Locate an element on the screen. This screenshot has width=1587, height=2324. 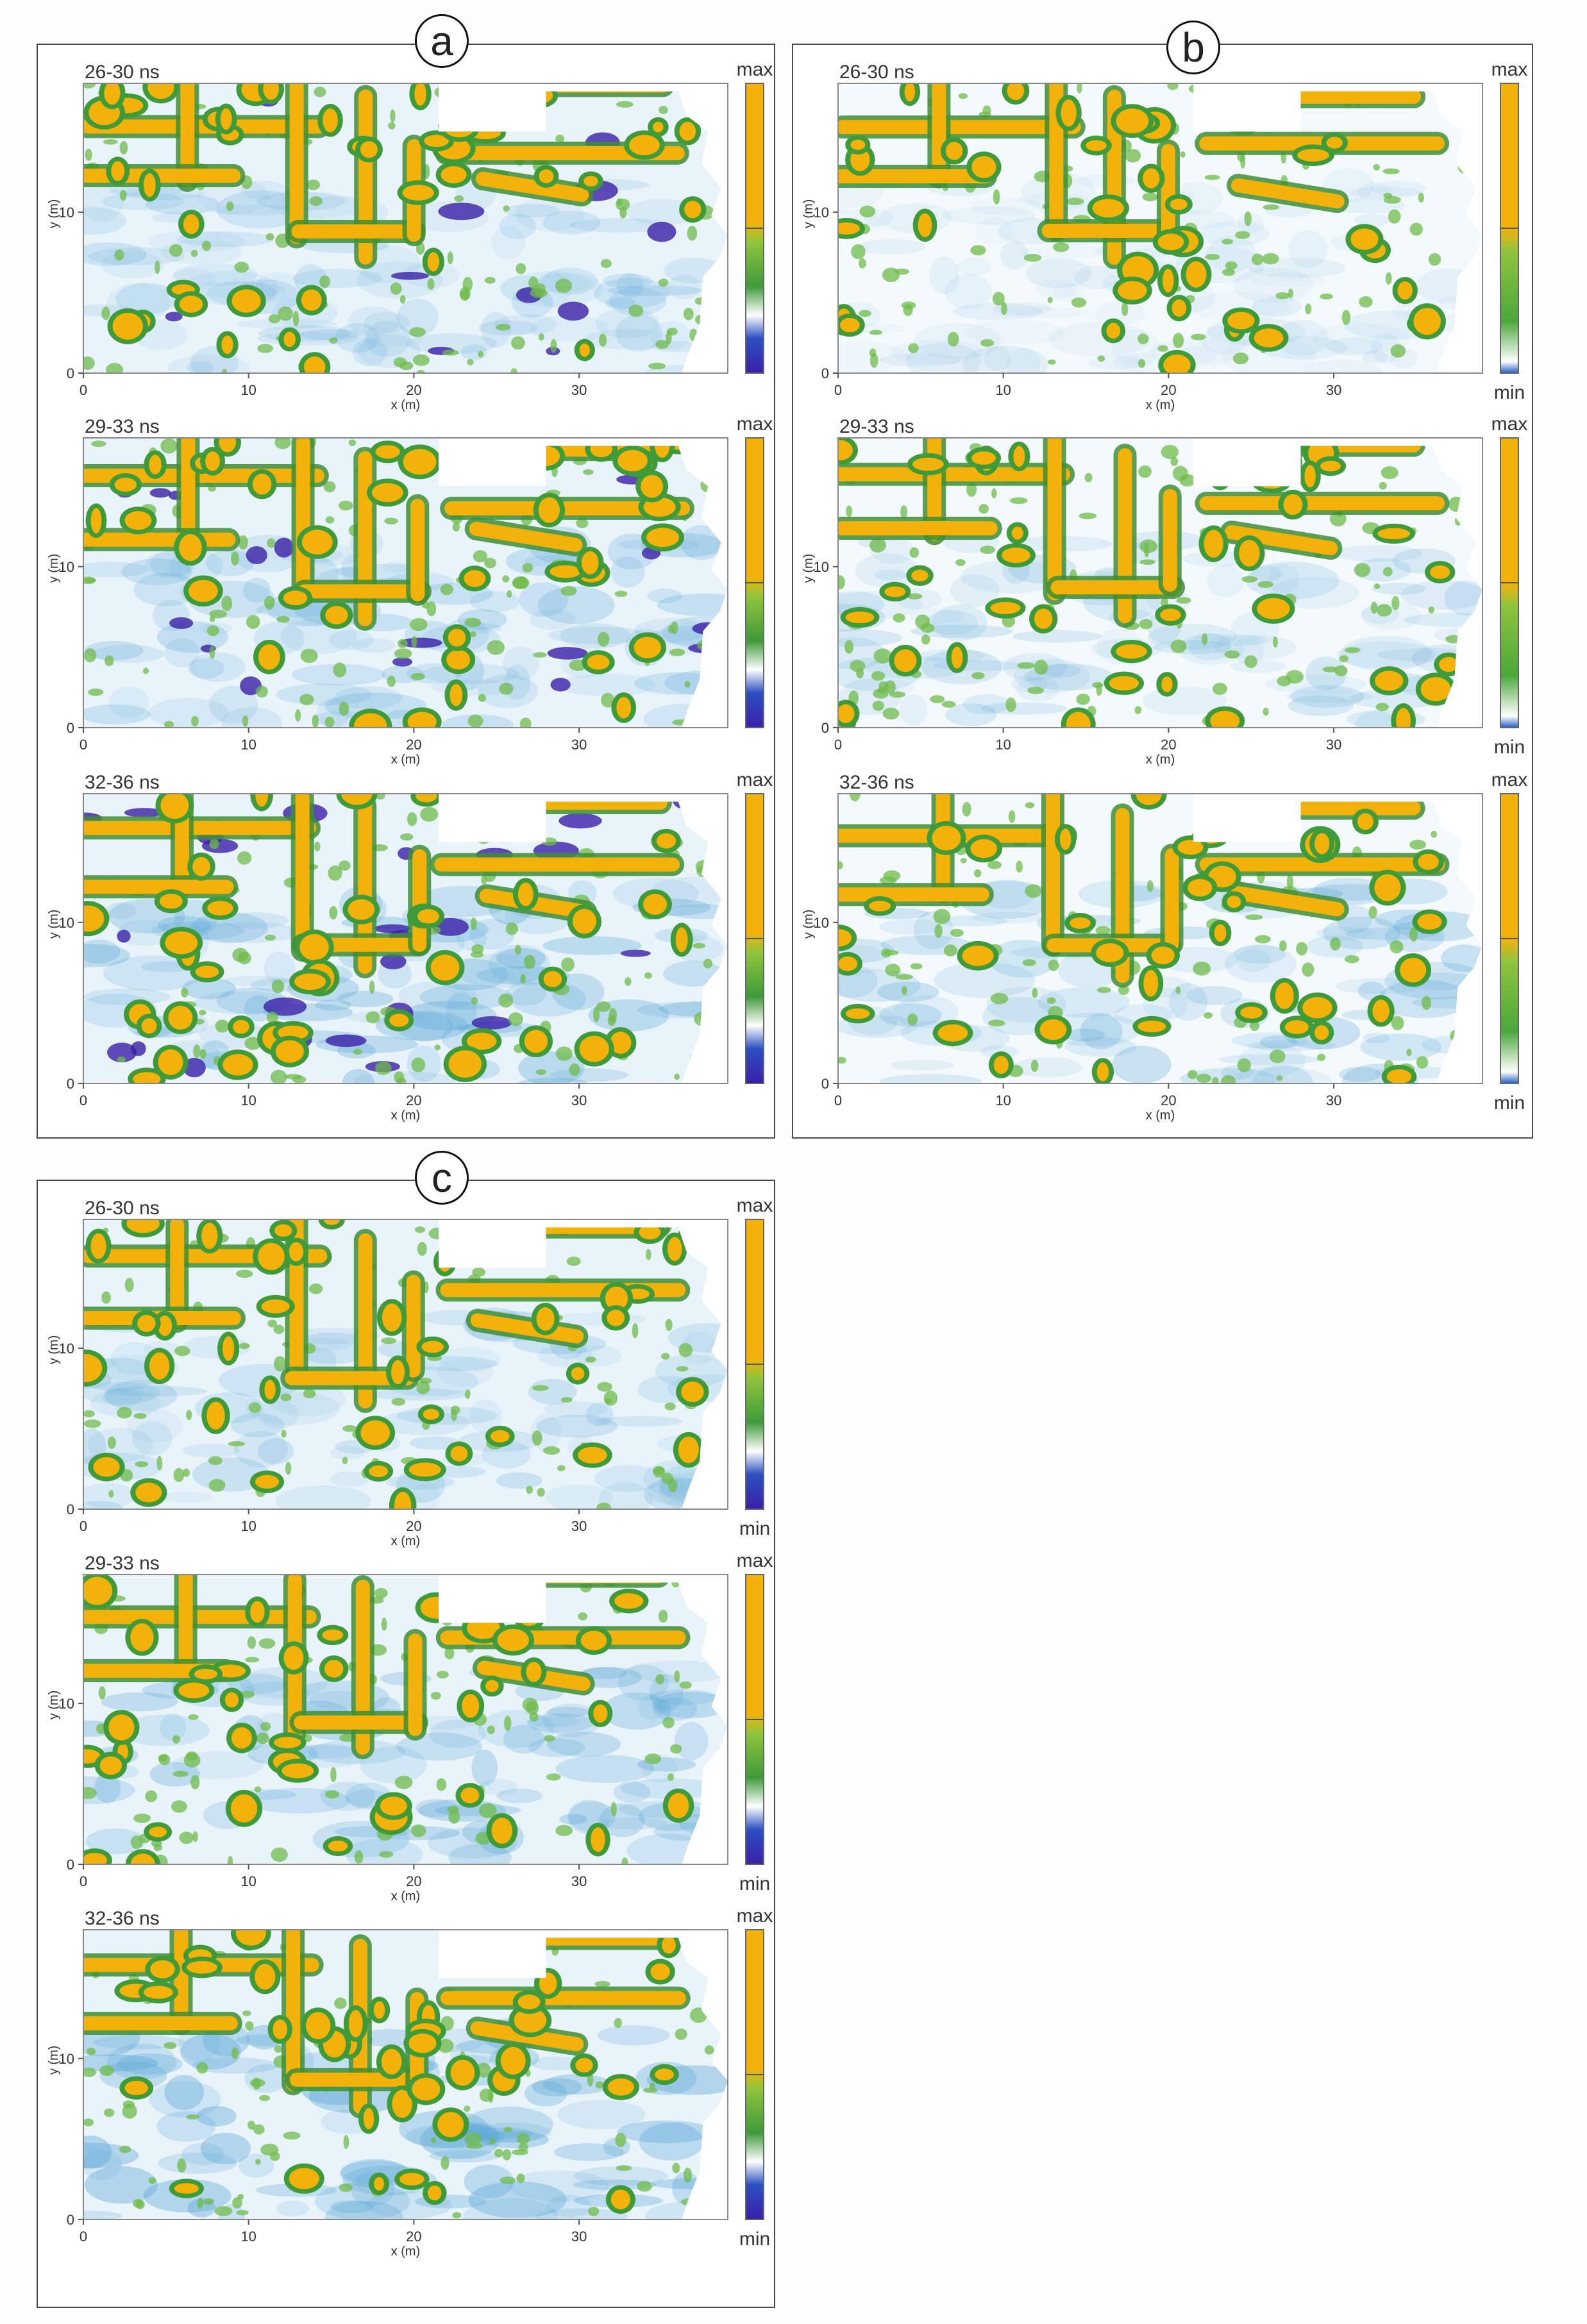
x-tick-label: 20 is located at coordinates (413, 2236).